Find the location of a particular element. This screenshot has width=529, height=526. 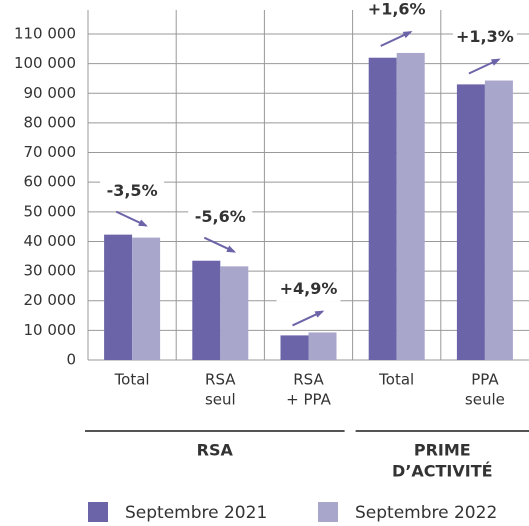

y-tick-label: 90 000 is located at coordinates (50, 93).